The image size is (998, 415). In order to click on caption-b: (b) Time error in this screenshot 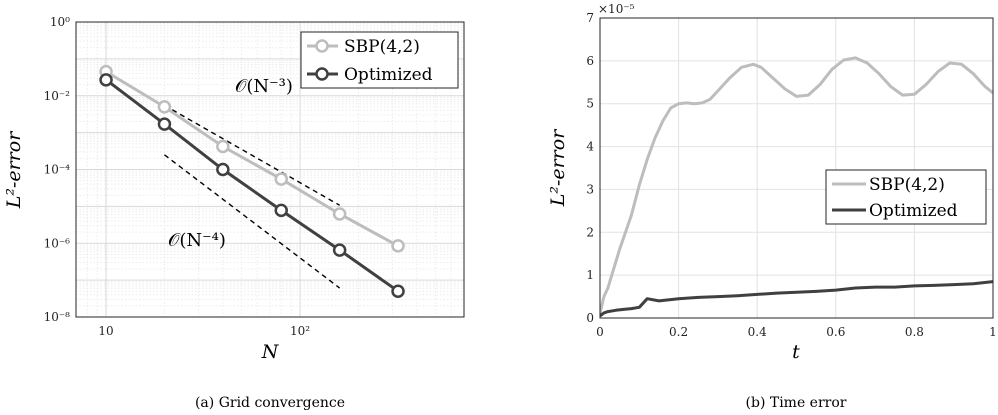, I will do `click(796, 403)`.